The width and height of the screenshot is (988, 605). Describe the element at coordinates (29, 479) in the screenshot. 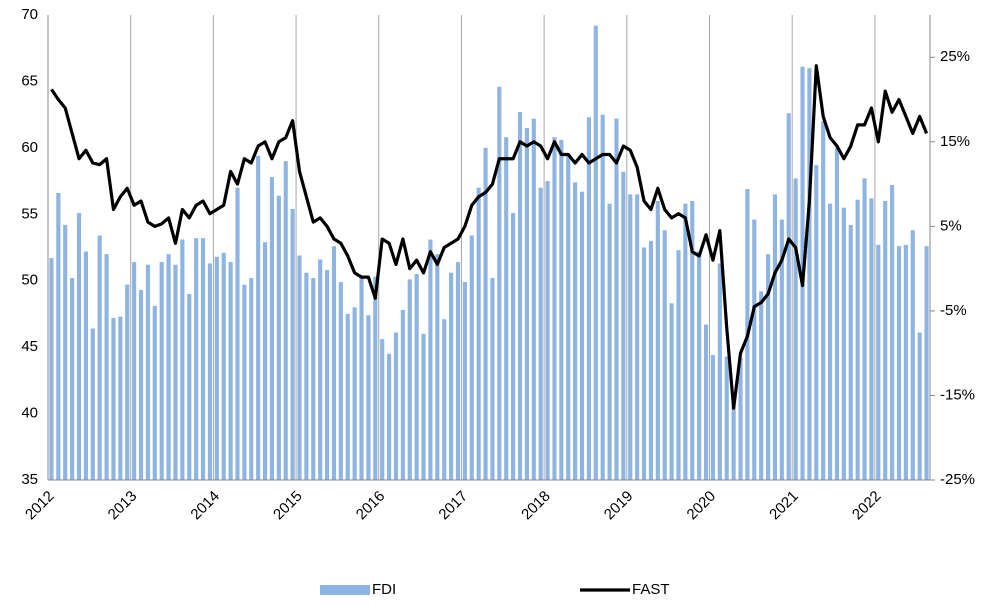

I see `y-tick-label: 35` at that location.